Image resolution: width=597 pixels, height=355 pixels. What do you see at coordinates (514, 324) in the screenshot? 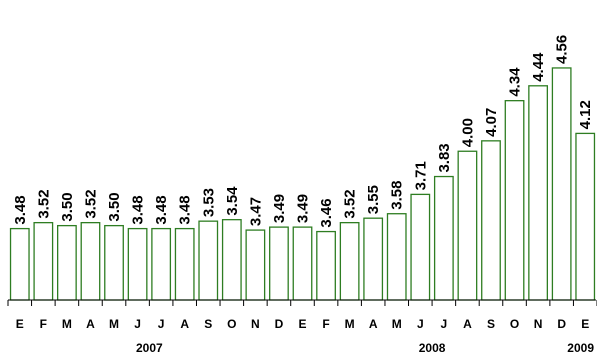
I see `tick-label-21: O` at bounding box center [514, 324].